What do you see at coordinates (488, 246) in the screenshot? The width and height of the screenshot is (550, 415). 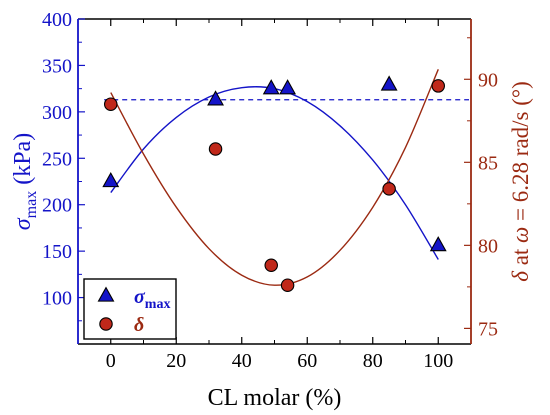 I see `y-right-tick-label: 80` at bounding box center [488, 246].